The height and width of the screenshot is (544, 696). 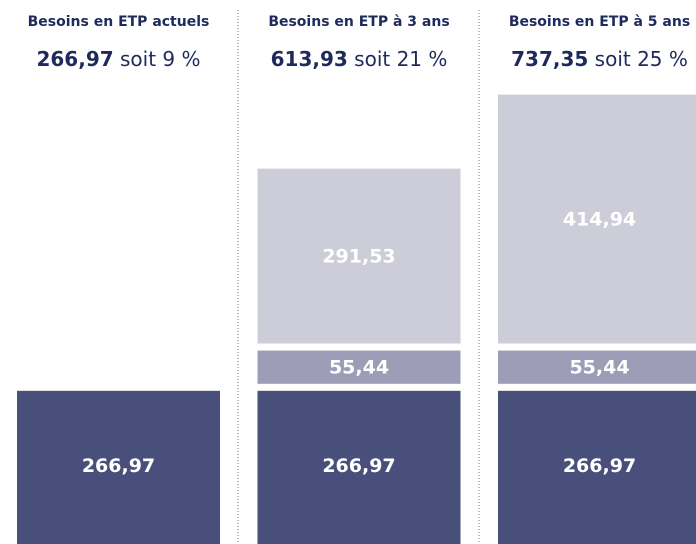 I want to click on total-value: 266,97, so click(x=74, y=59).